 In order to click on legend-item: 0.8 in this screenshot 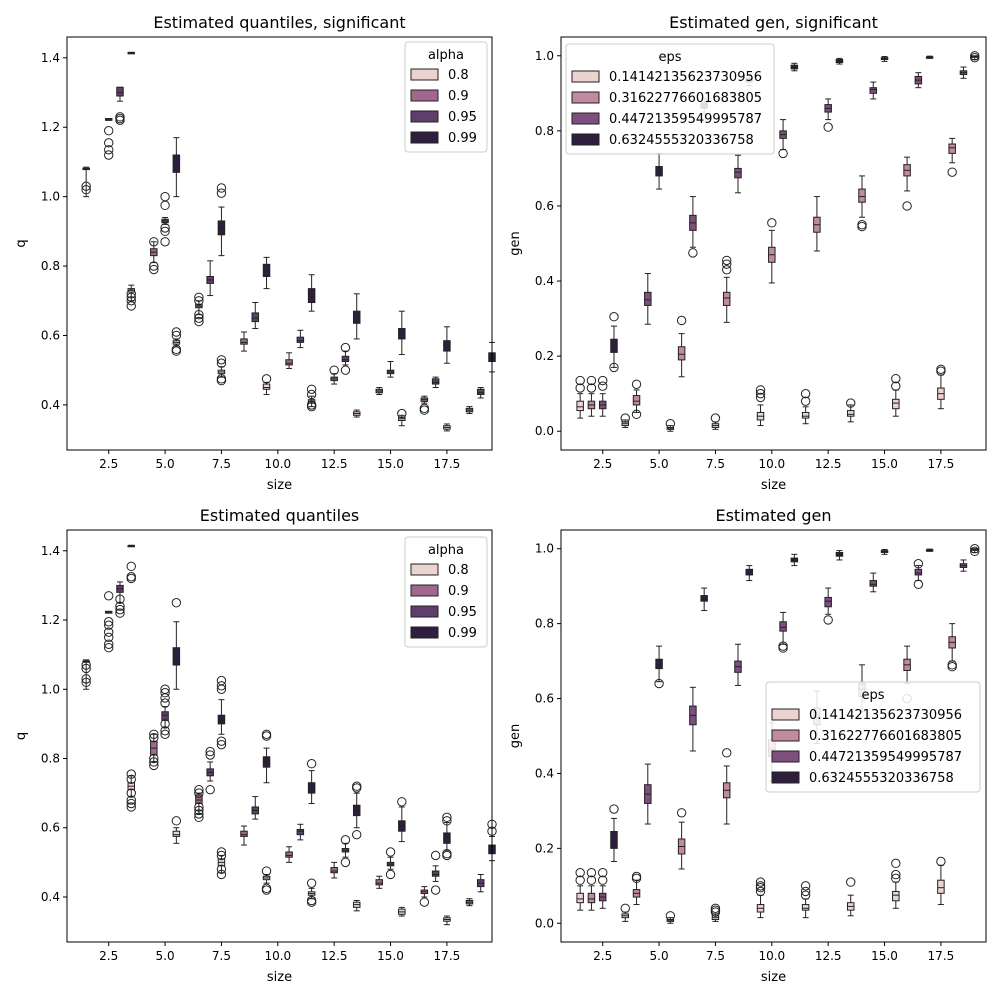, I will do `click(439, 570)`.